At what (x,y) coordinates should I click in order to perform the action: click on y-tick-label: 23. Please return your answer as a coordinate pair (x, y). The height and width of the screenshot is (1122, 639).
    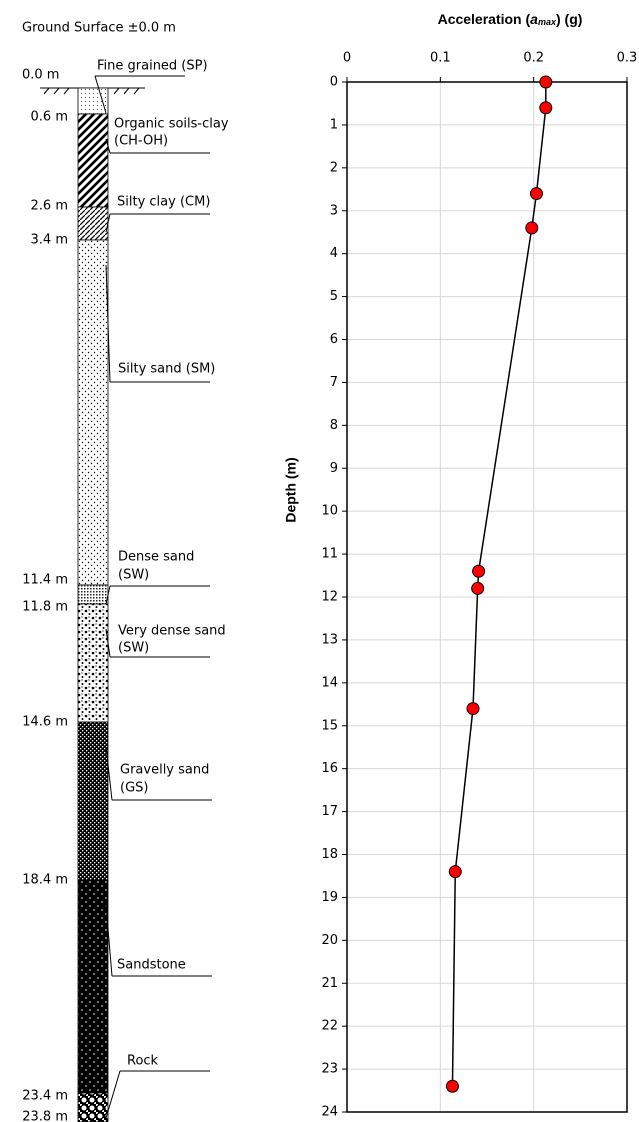
    Looking at the image, I should click on (329, 1069).